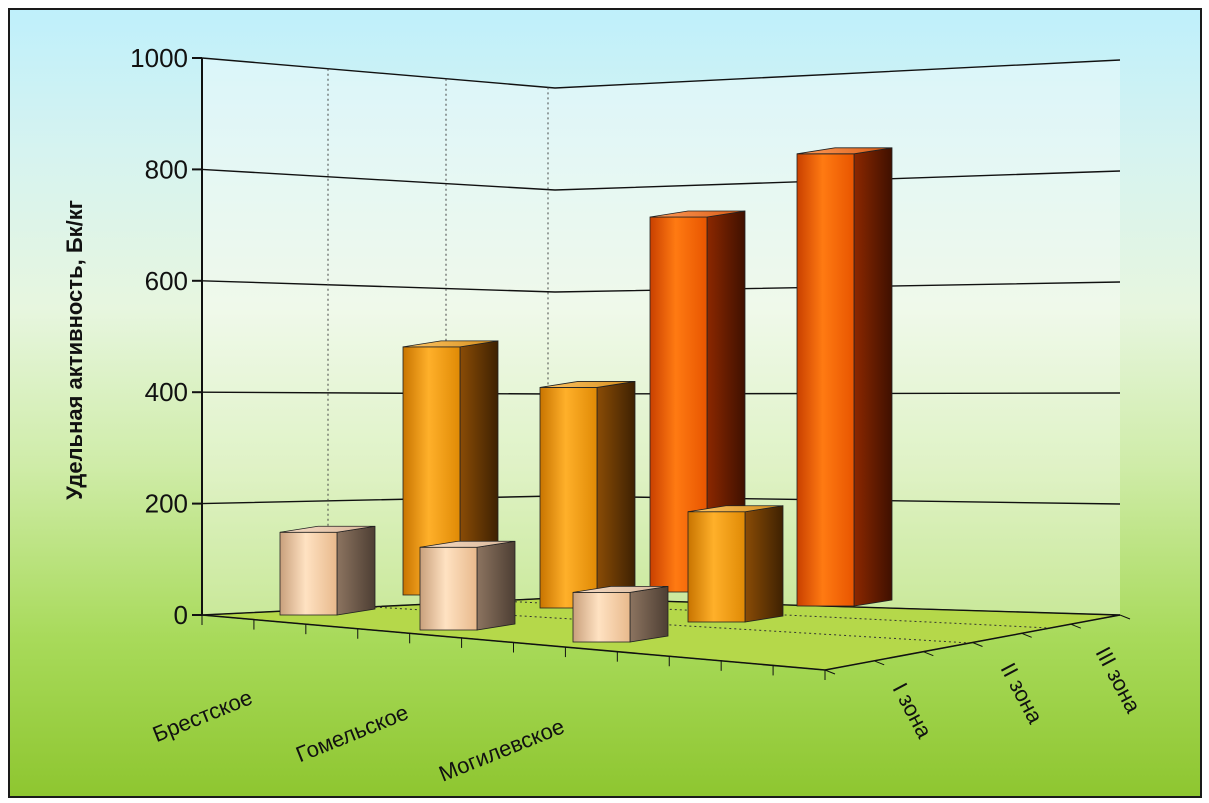  I want to click on series-label-0: I зона, so click(913, 711).